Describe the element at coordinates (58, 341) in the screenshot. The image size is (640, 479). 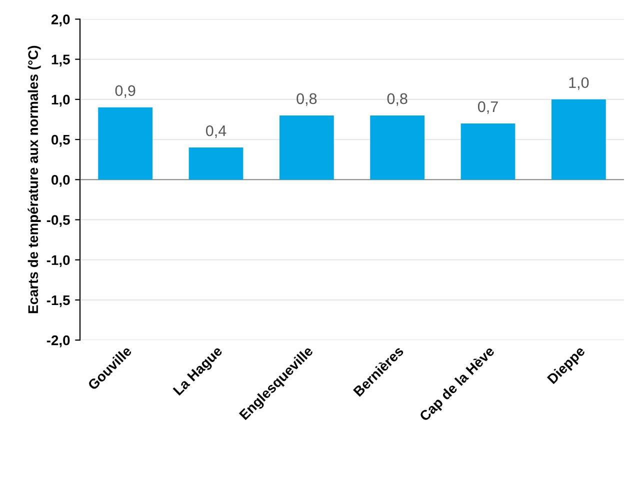
I see `y-tick-label: -2,0` at that location.